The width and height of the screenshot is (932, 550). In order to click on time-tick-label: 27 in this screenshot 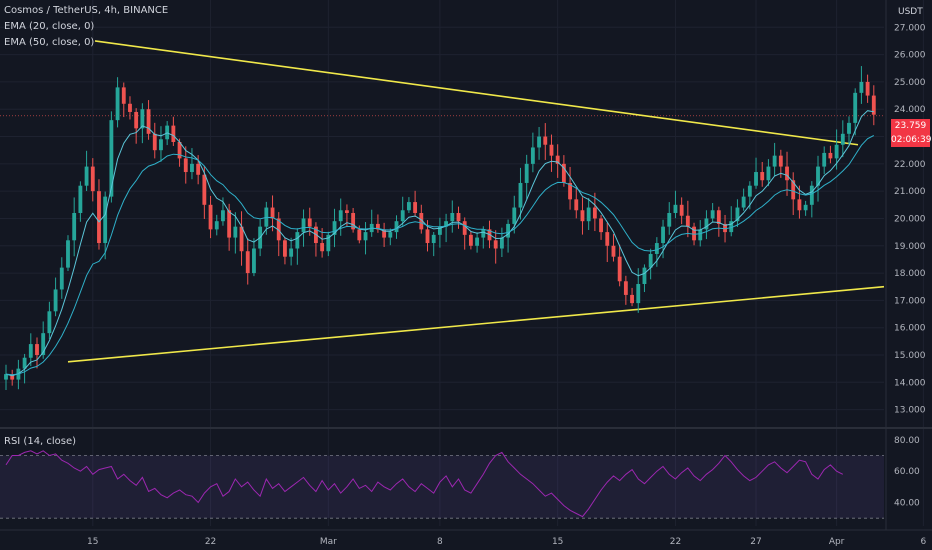, I will do `click(755, 542)`.